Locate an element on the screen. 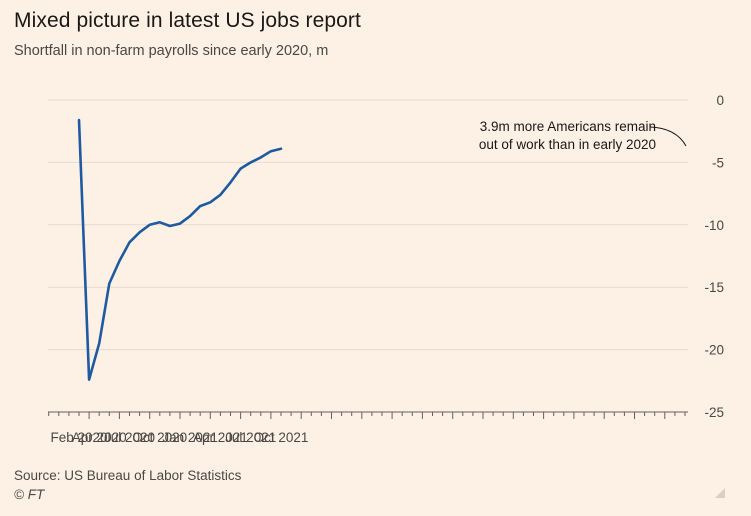 The height and width of the screenshot is (516, 751). y-tick-label: -10 is located at coordinates (714, 225).